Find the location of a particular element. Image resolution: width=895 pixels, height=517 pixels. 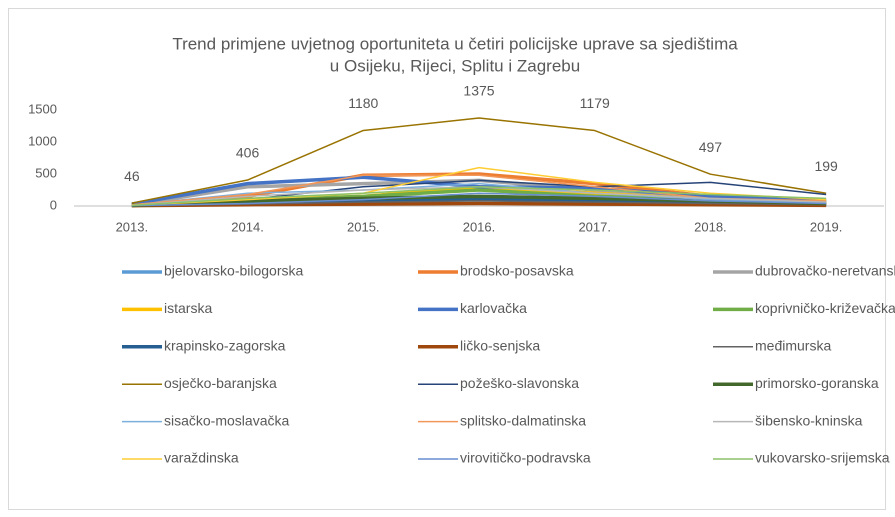

legend-label: međimurska is located at coordinates (793, 346).